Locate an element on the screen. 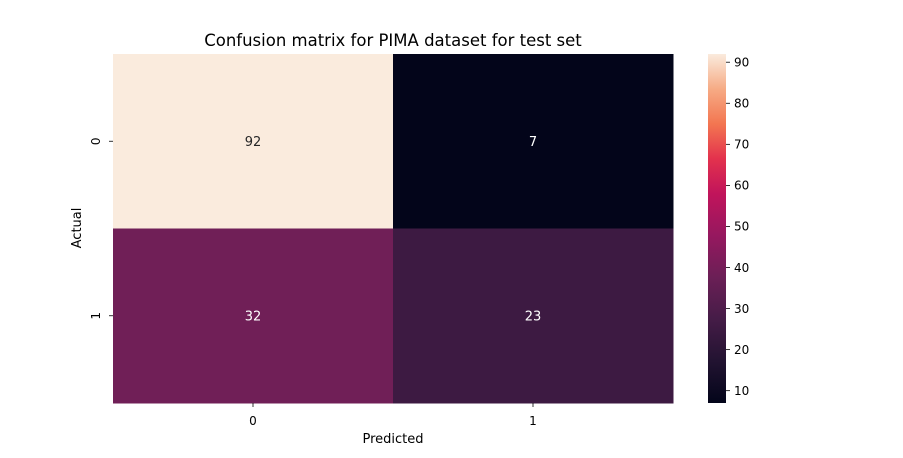 Image resolution: width=903 pixels, height=458 pixels. y-axis-label: Actual is located at coordinates (77, 228).